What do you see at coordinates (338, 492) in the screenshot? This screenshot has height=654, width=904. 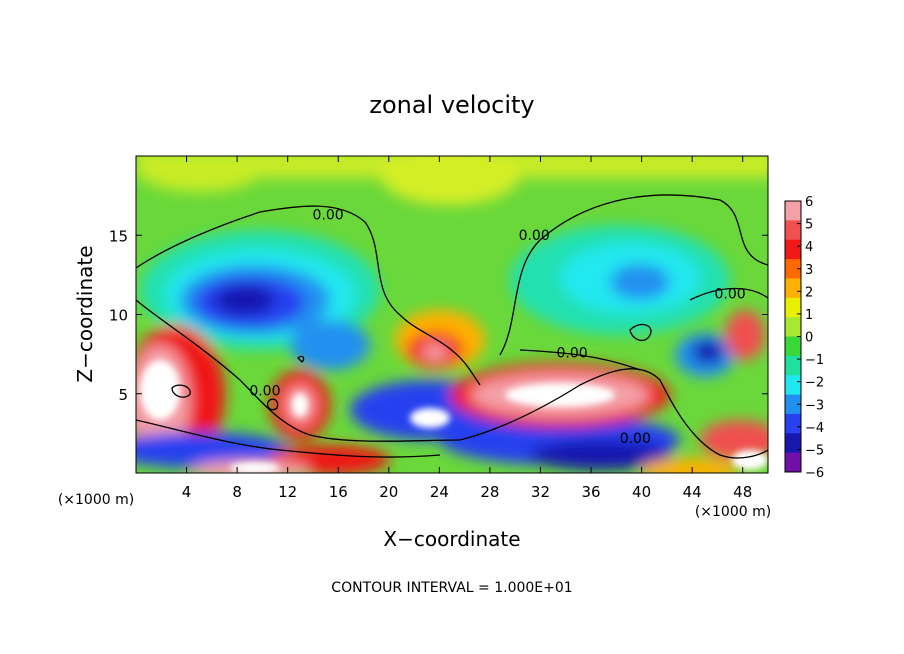 I see `x-tick-label: 16` at bounding box center [338, 492].